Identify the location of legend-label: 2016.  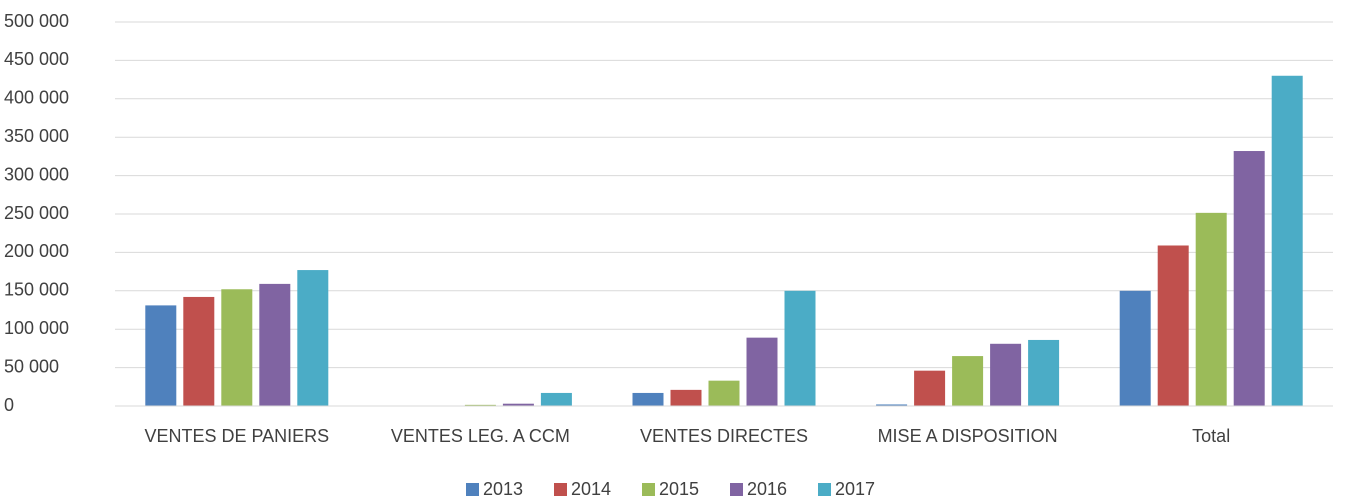
(767, 488).